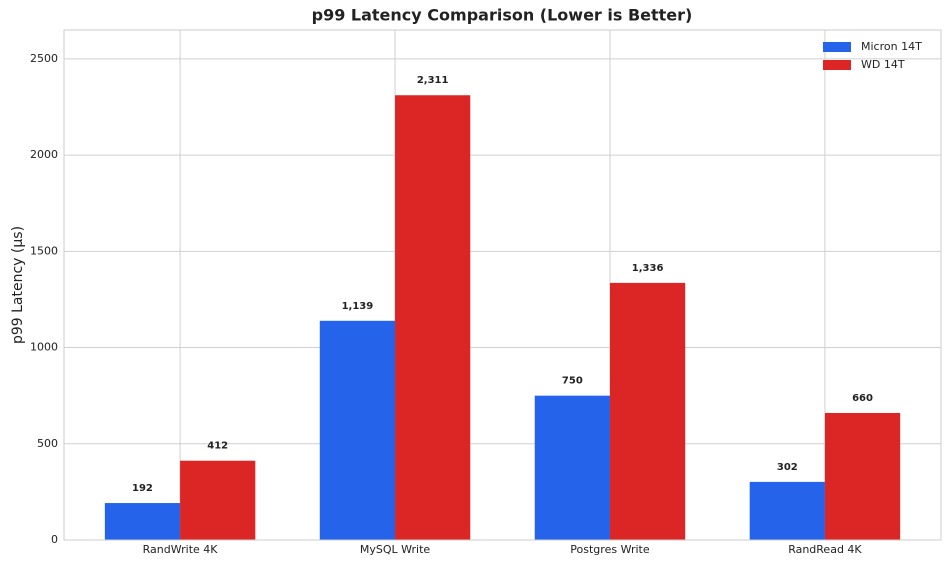  What do you see at coordinates (572, 381) in the screenshot?
I see `value-label: 750` at bounding box center [572, 381].